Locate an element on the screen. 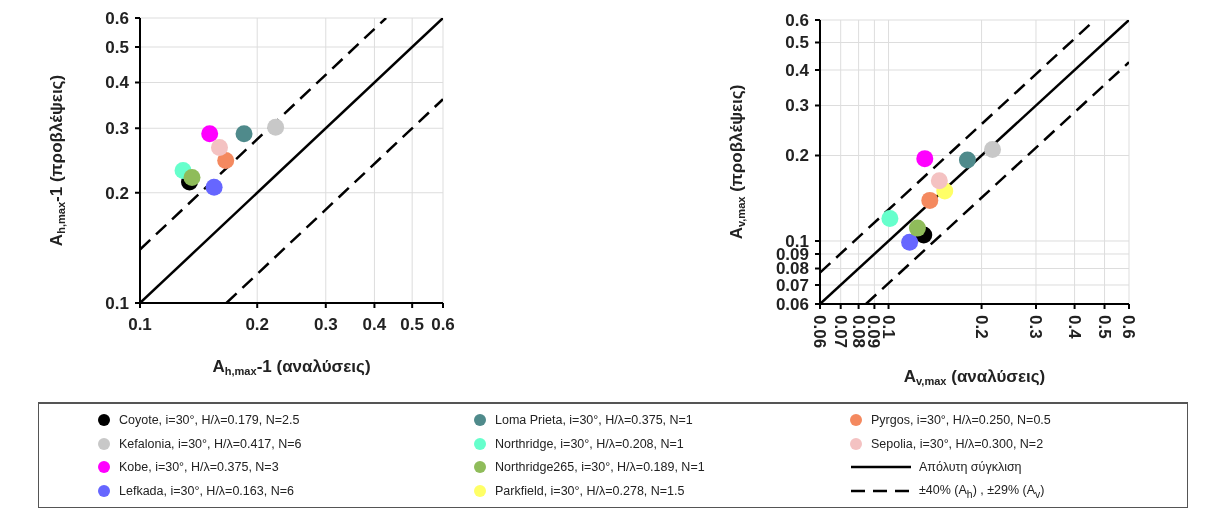 The image size is (1215, 512). x-tick-label: 0.07 is located at coordinates (840, 332).